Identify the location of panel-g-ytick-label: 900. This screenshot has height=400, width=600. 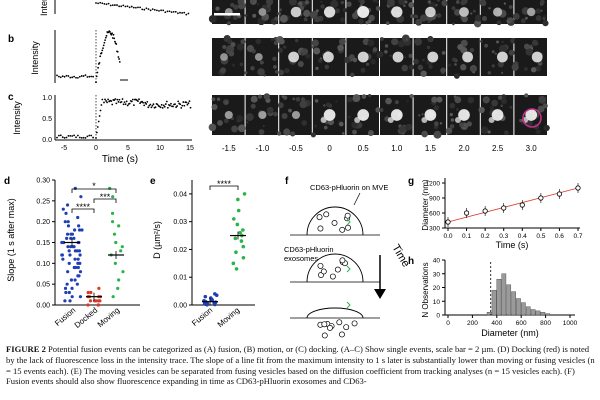
(434, 199).